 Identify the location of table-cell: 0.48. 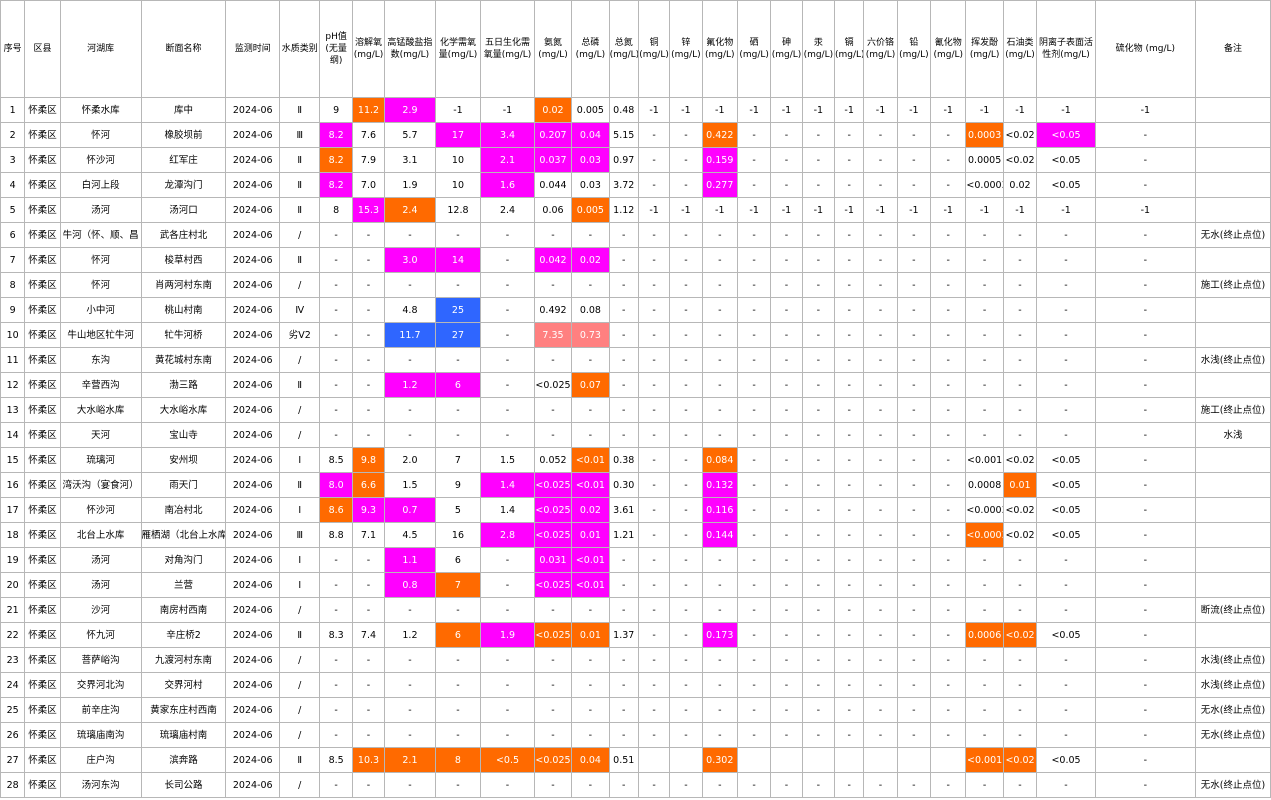
(623, 110).